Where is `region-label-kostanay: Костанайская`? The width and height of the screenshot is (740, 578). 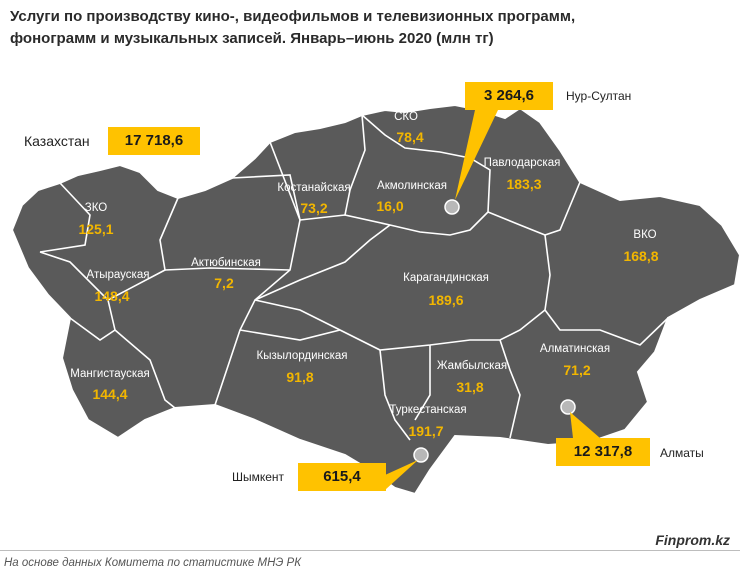
region-label-kostanay: Костанайская is located at coordinates (314, 188).